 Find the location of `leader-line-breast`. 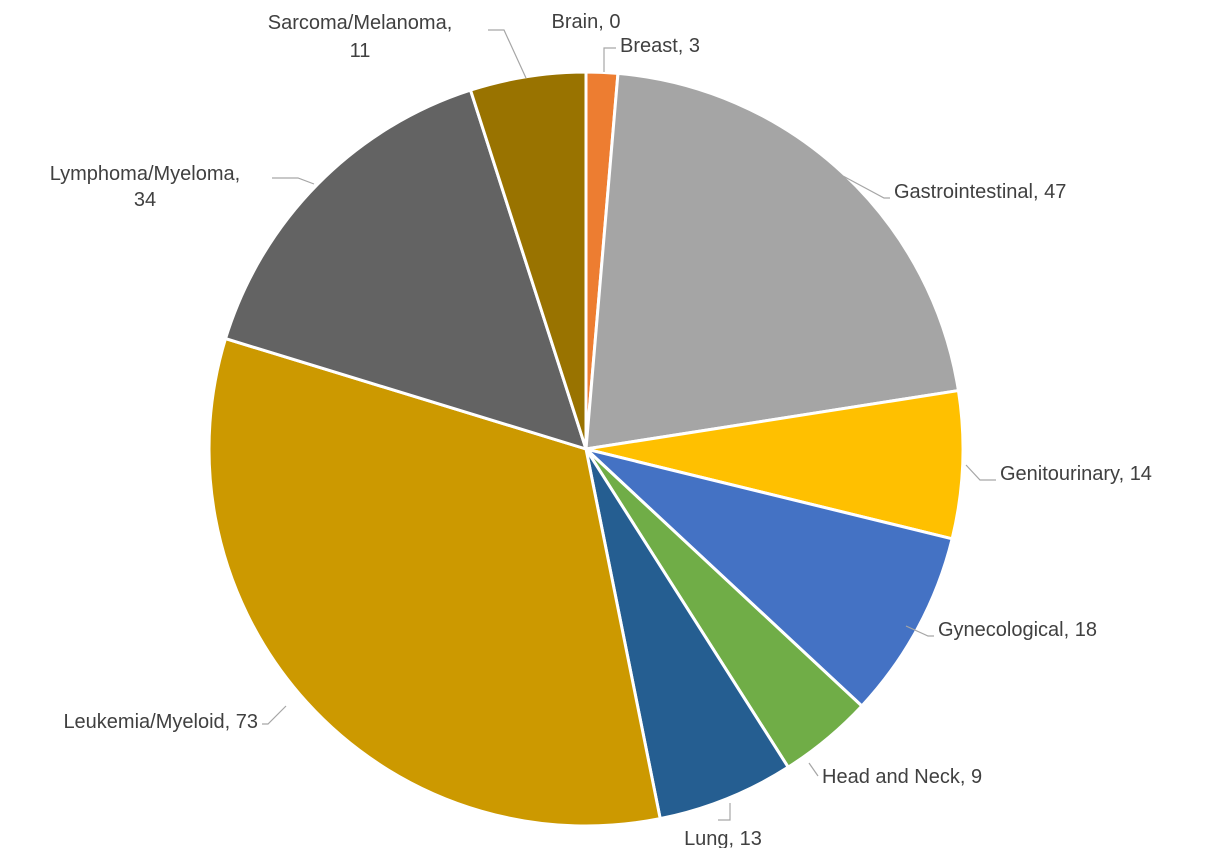

leader-line-breast is located at coordinates (609, 59).